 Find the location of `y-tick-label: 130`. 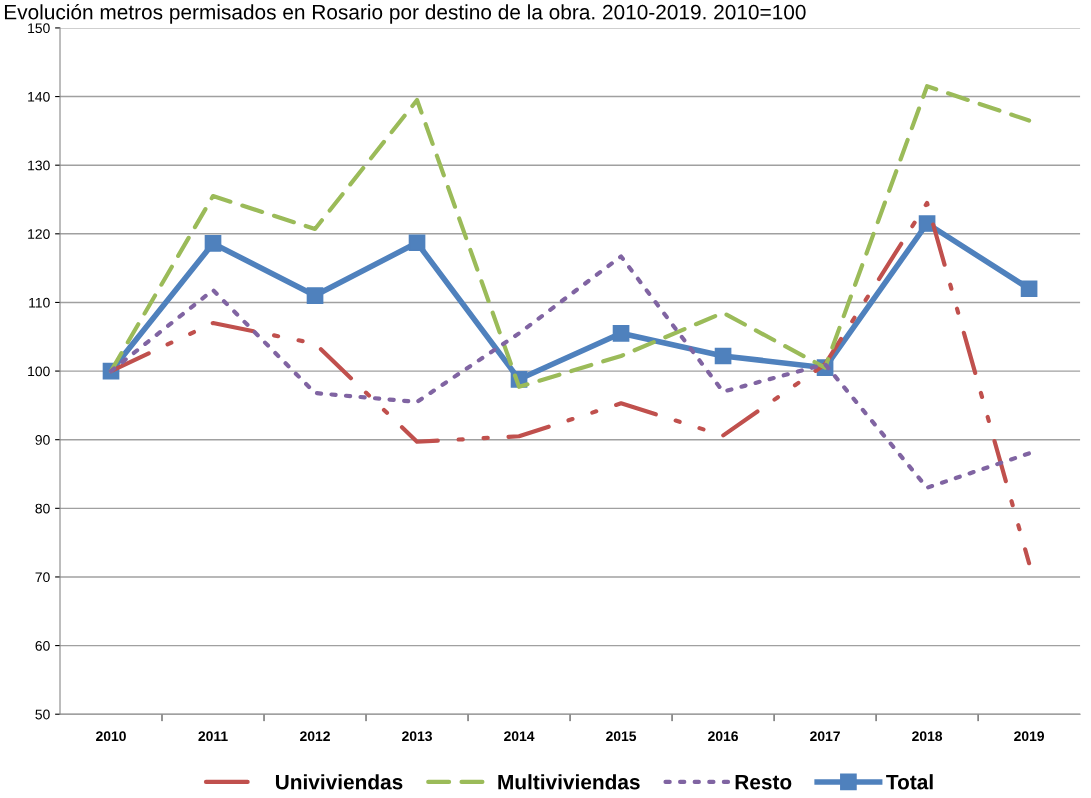

y-tick-label: 130 is located at coordinates (39, 165).